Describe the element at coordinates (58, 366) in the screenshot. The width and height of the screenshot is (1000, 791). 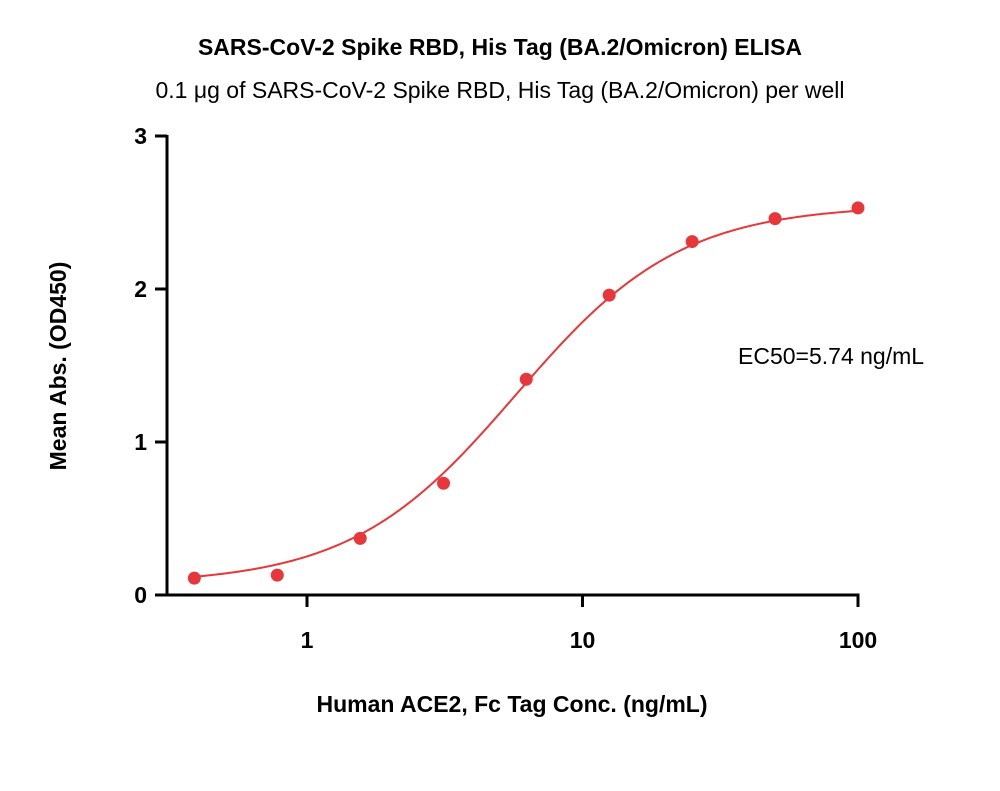
I see `y-axis-label: Mean Abs. (OD450)` at that location.